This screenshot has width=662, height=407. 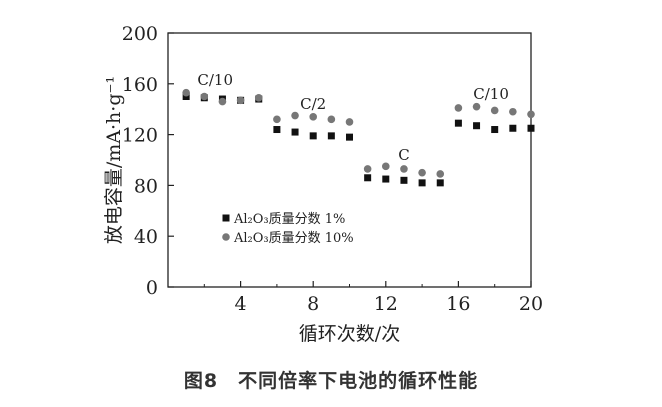 What do you see at coordinates (148, 161) in the screenshot?
I see `y-axis-ticks: 0 40 80 120 160 200` at bounding box center [148, 161].